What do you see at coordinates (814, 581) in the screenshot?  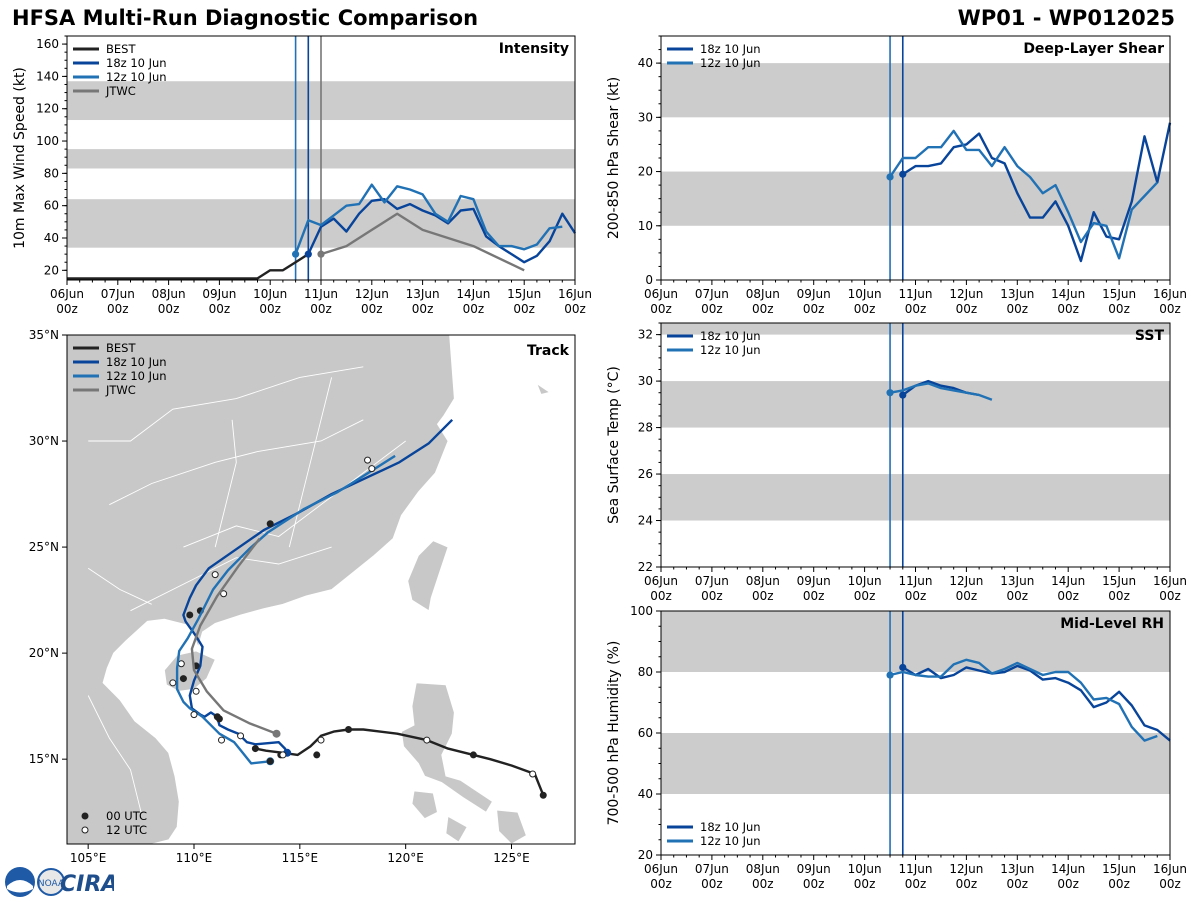 I see `sst-xtick-day: 09Jun` at bounding box center [814, 581].